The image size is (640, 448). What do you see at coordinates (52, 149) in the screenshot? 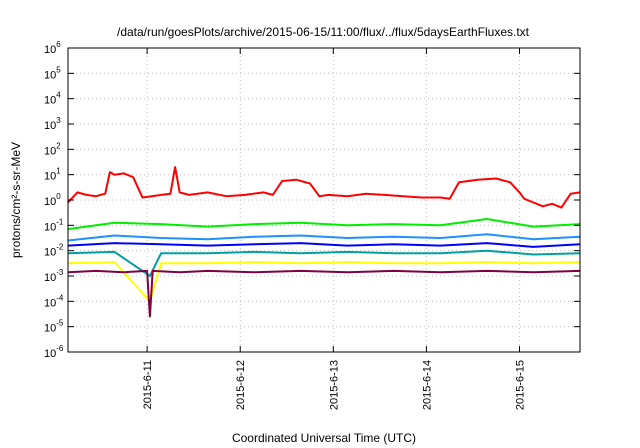
I see `y-tick-label: 10²` at bounding box center [52, 149].